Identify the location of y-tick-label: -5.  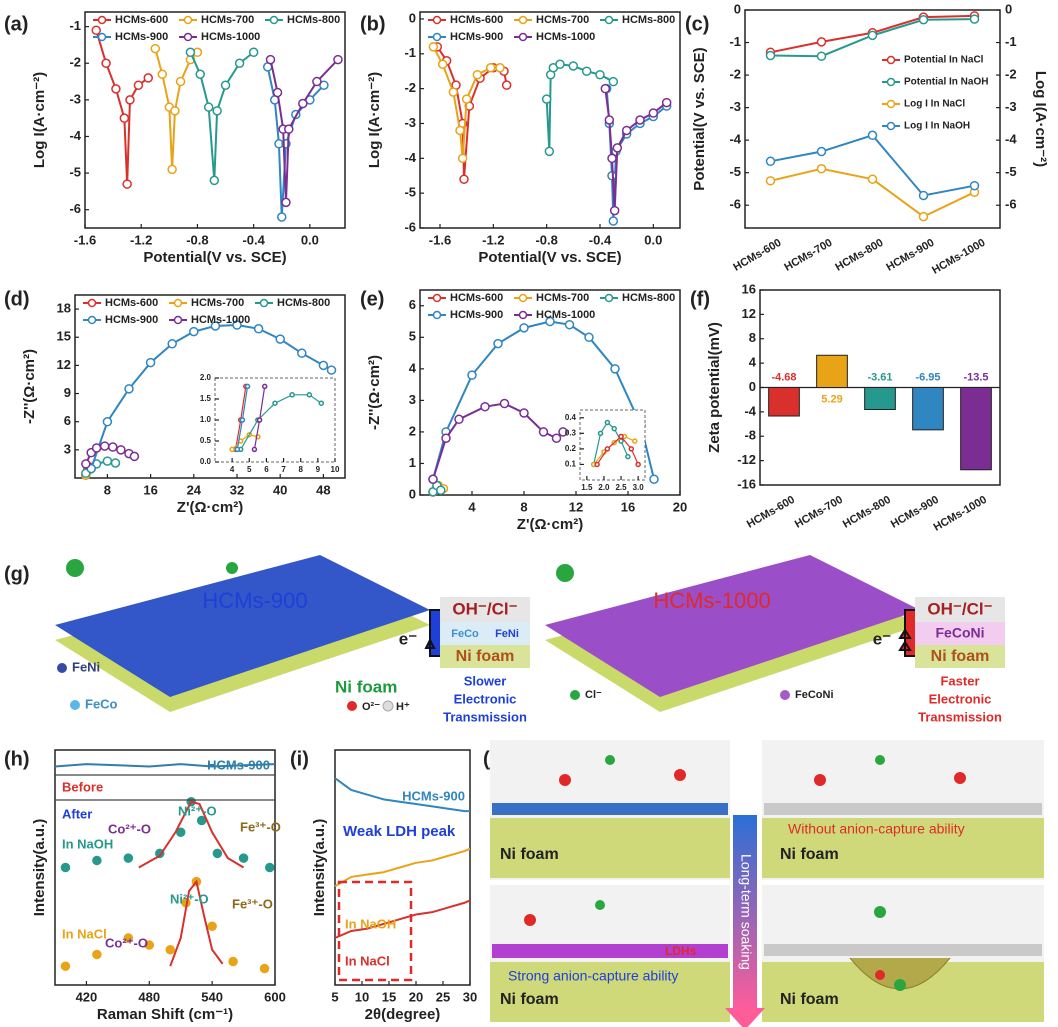
(410, 192).